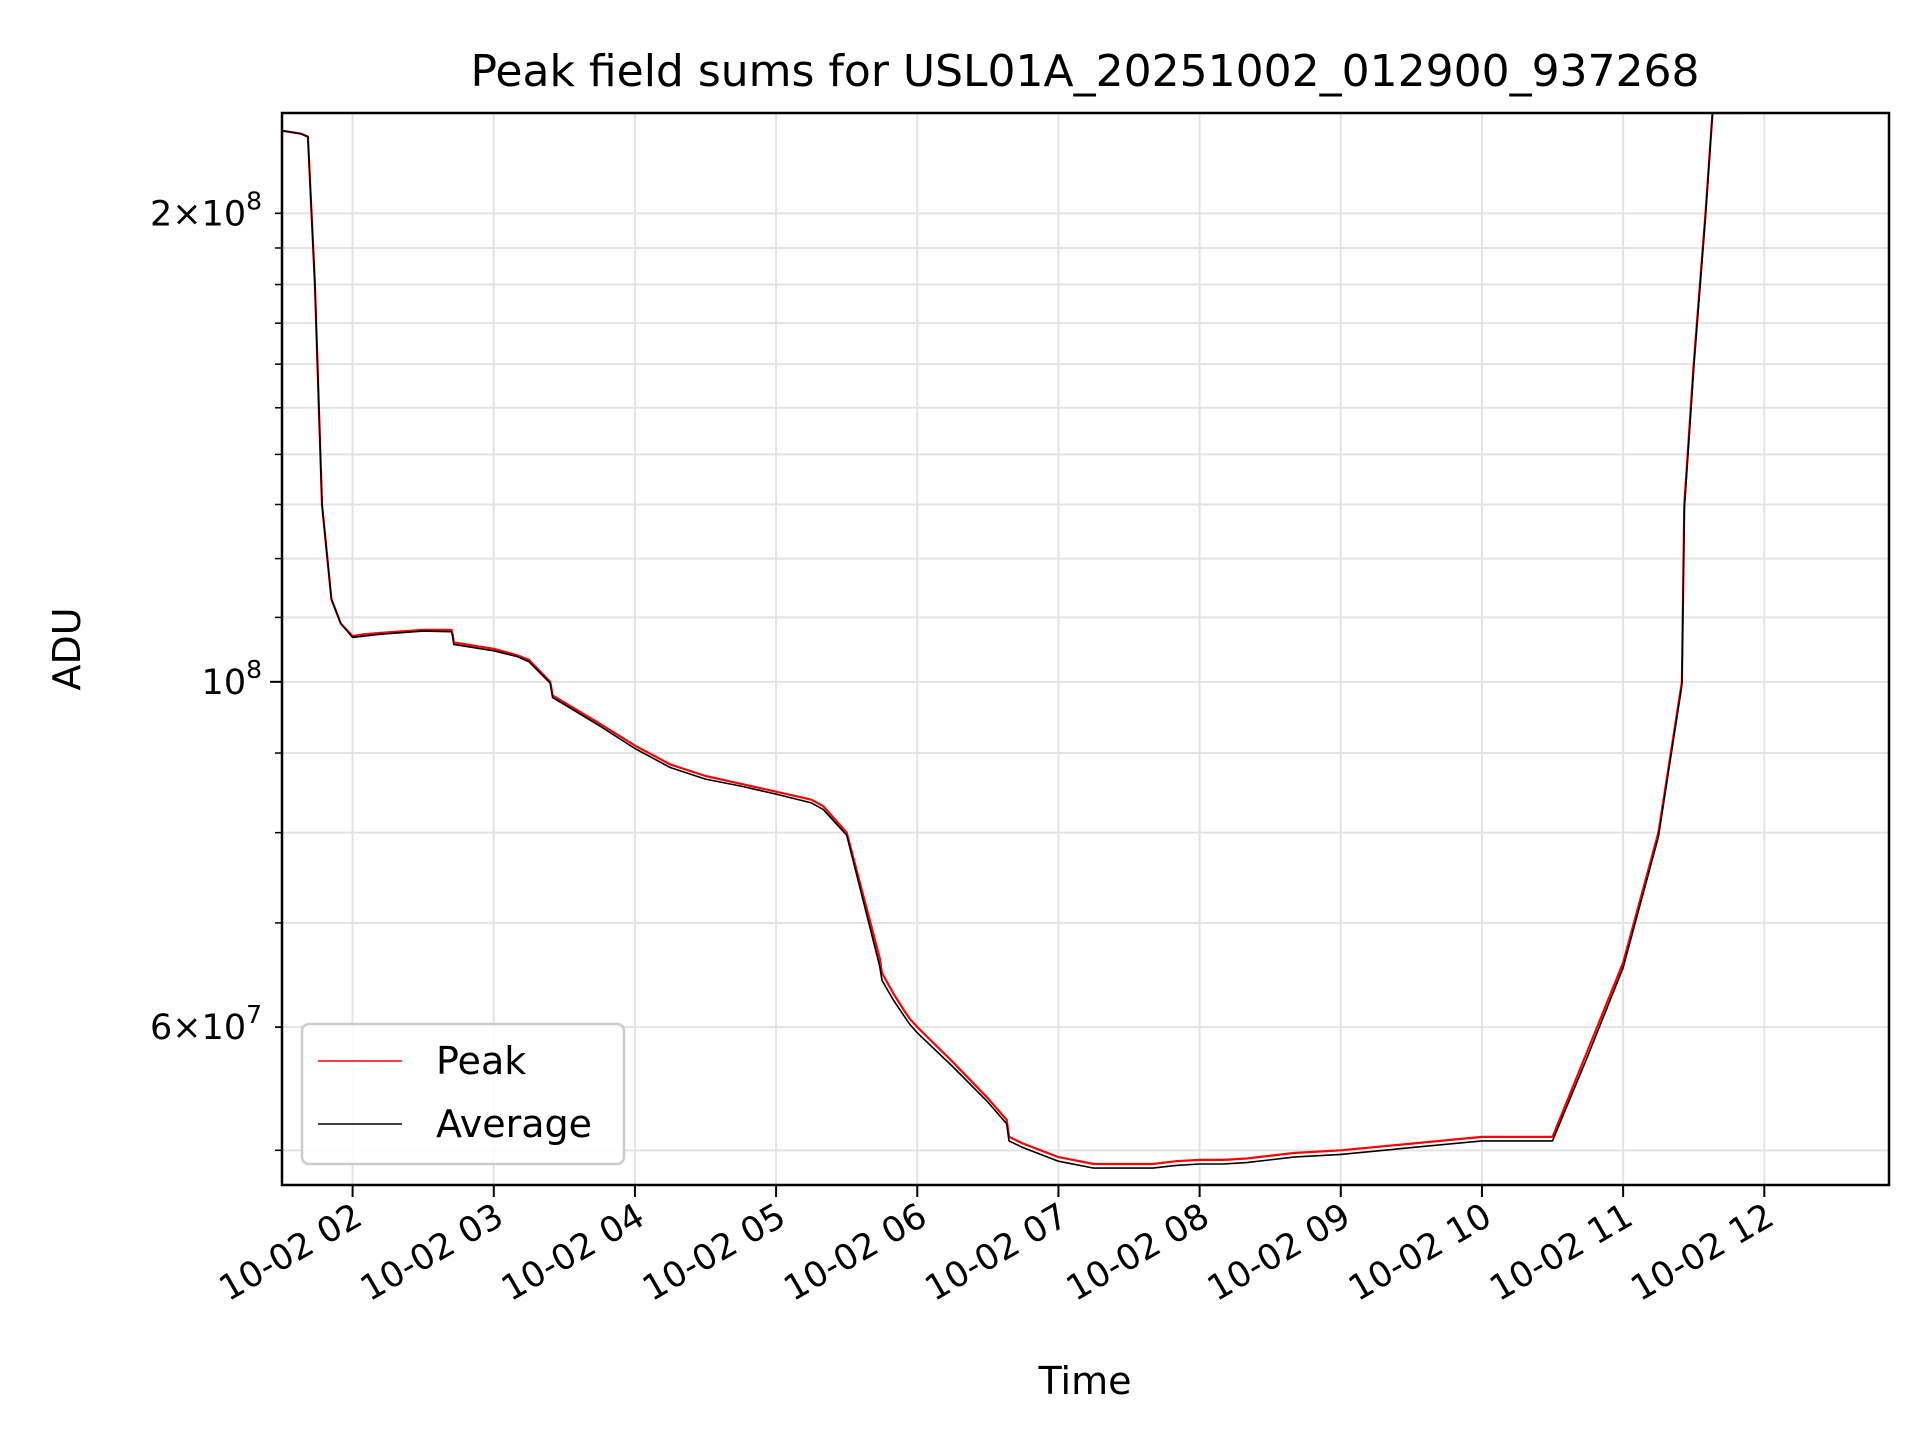 The height and width of the screenshot is (1440, 1920). I want to click on y-axis: 108 6×107 2×108, so click(216, 669).